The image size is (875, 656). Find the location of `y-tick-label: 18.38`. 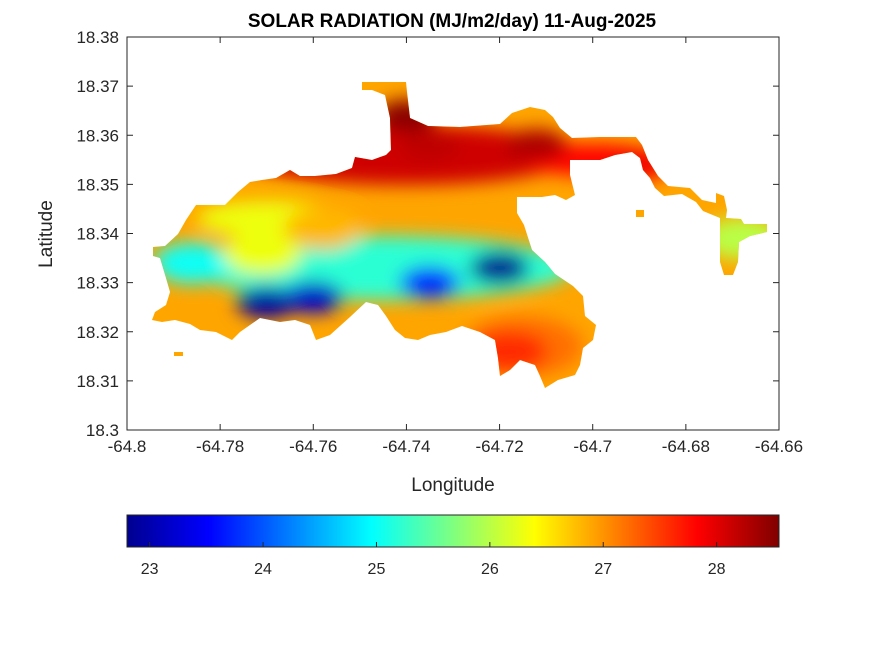

y-tick-label: 18.38 is located at coordinates (97, 37).